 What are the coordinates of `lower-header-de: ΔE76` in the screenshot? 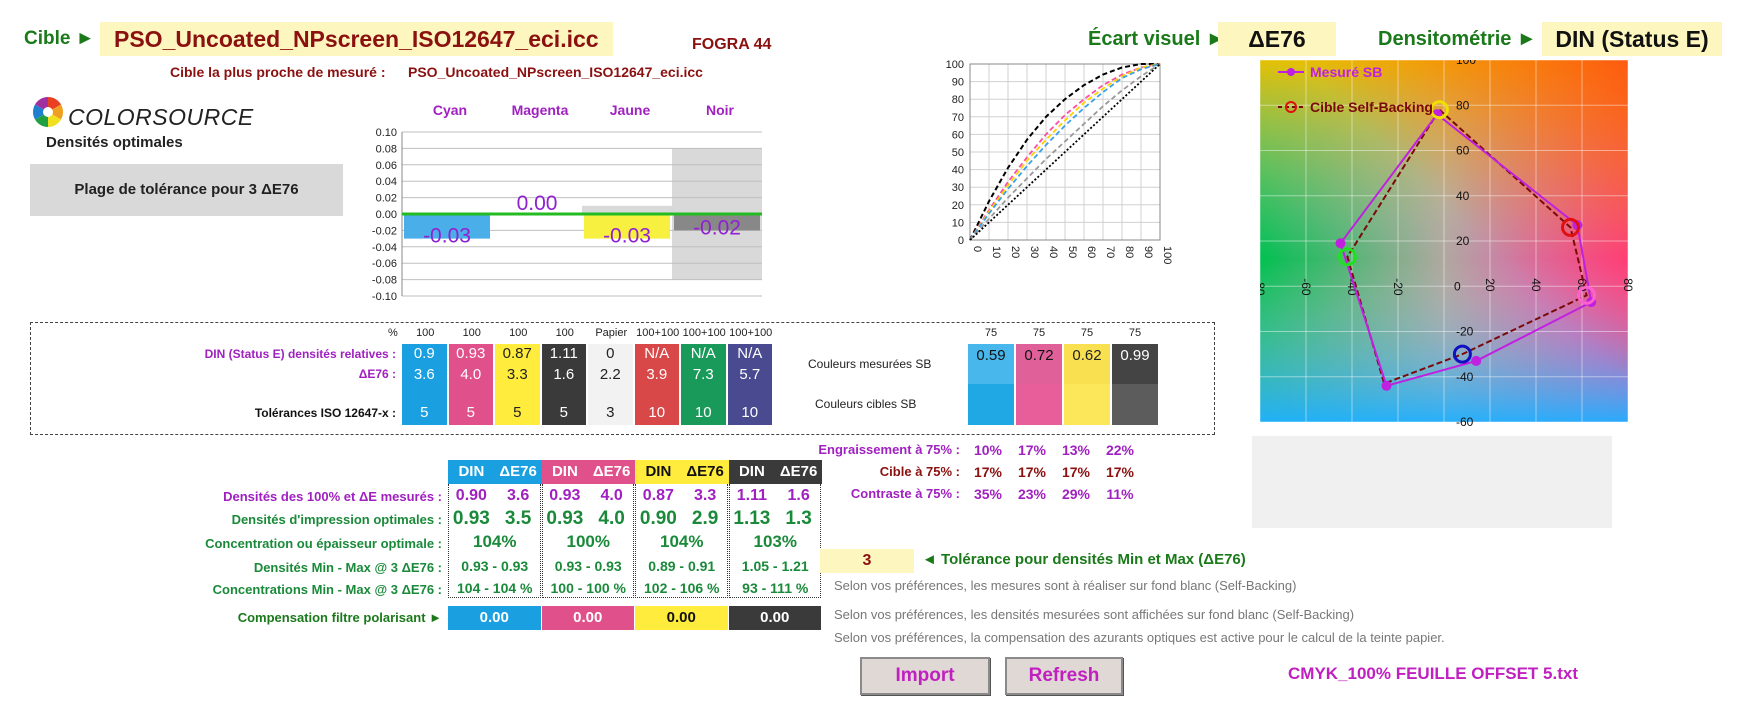 It's located at (611, 472).